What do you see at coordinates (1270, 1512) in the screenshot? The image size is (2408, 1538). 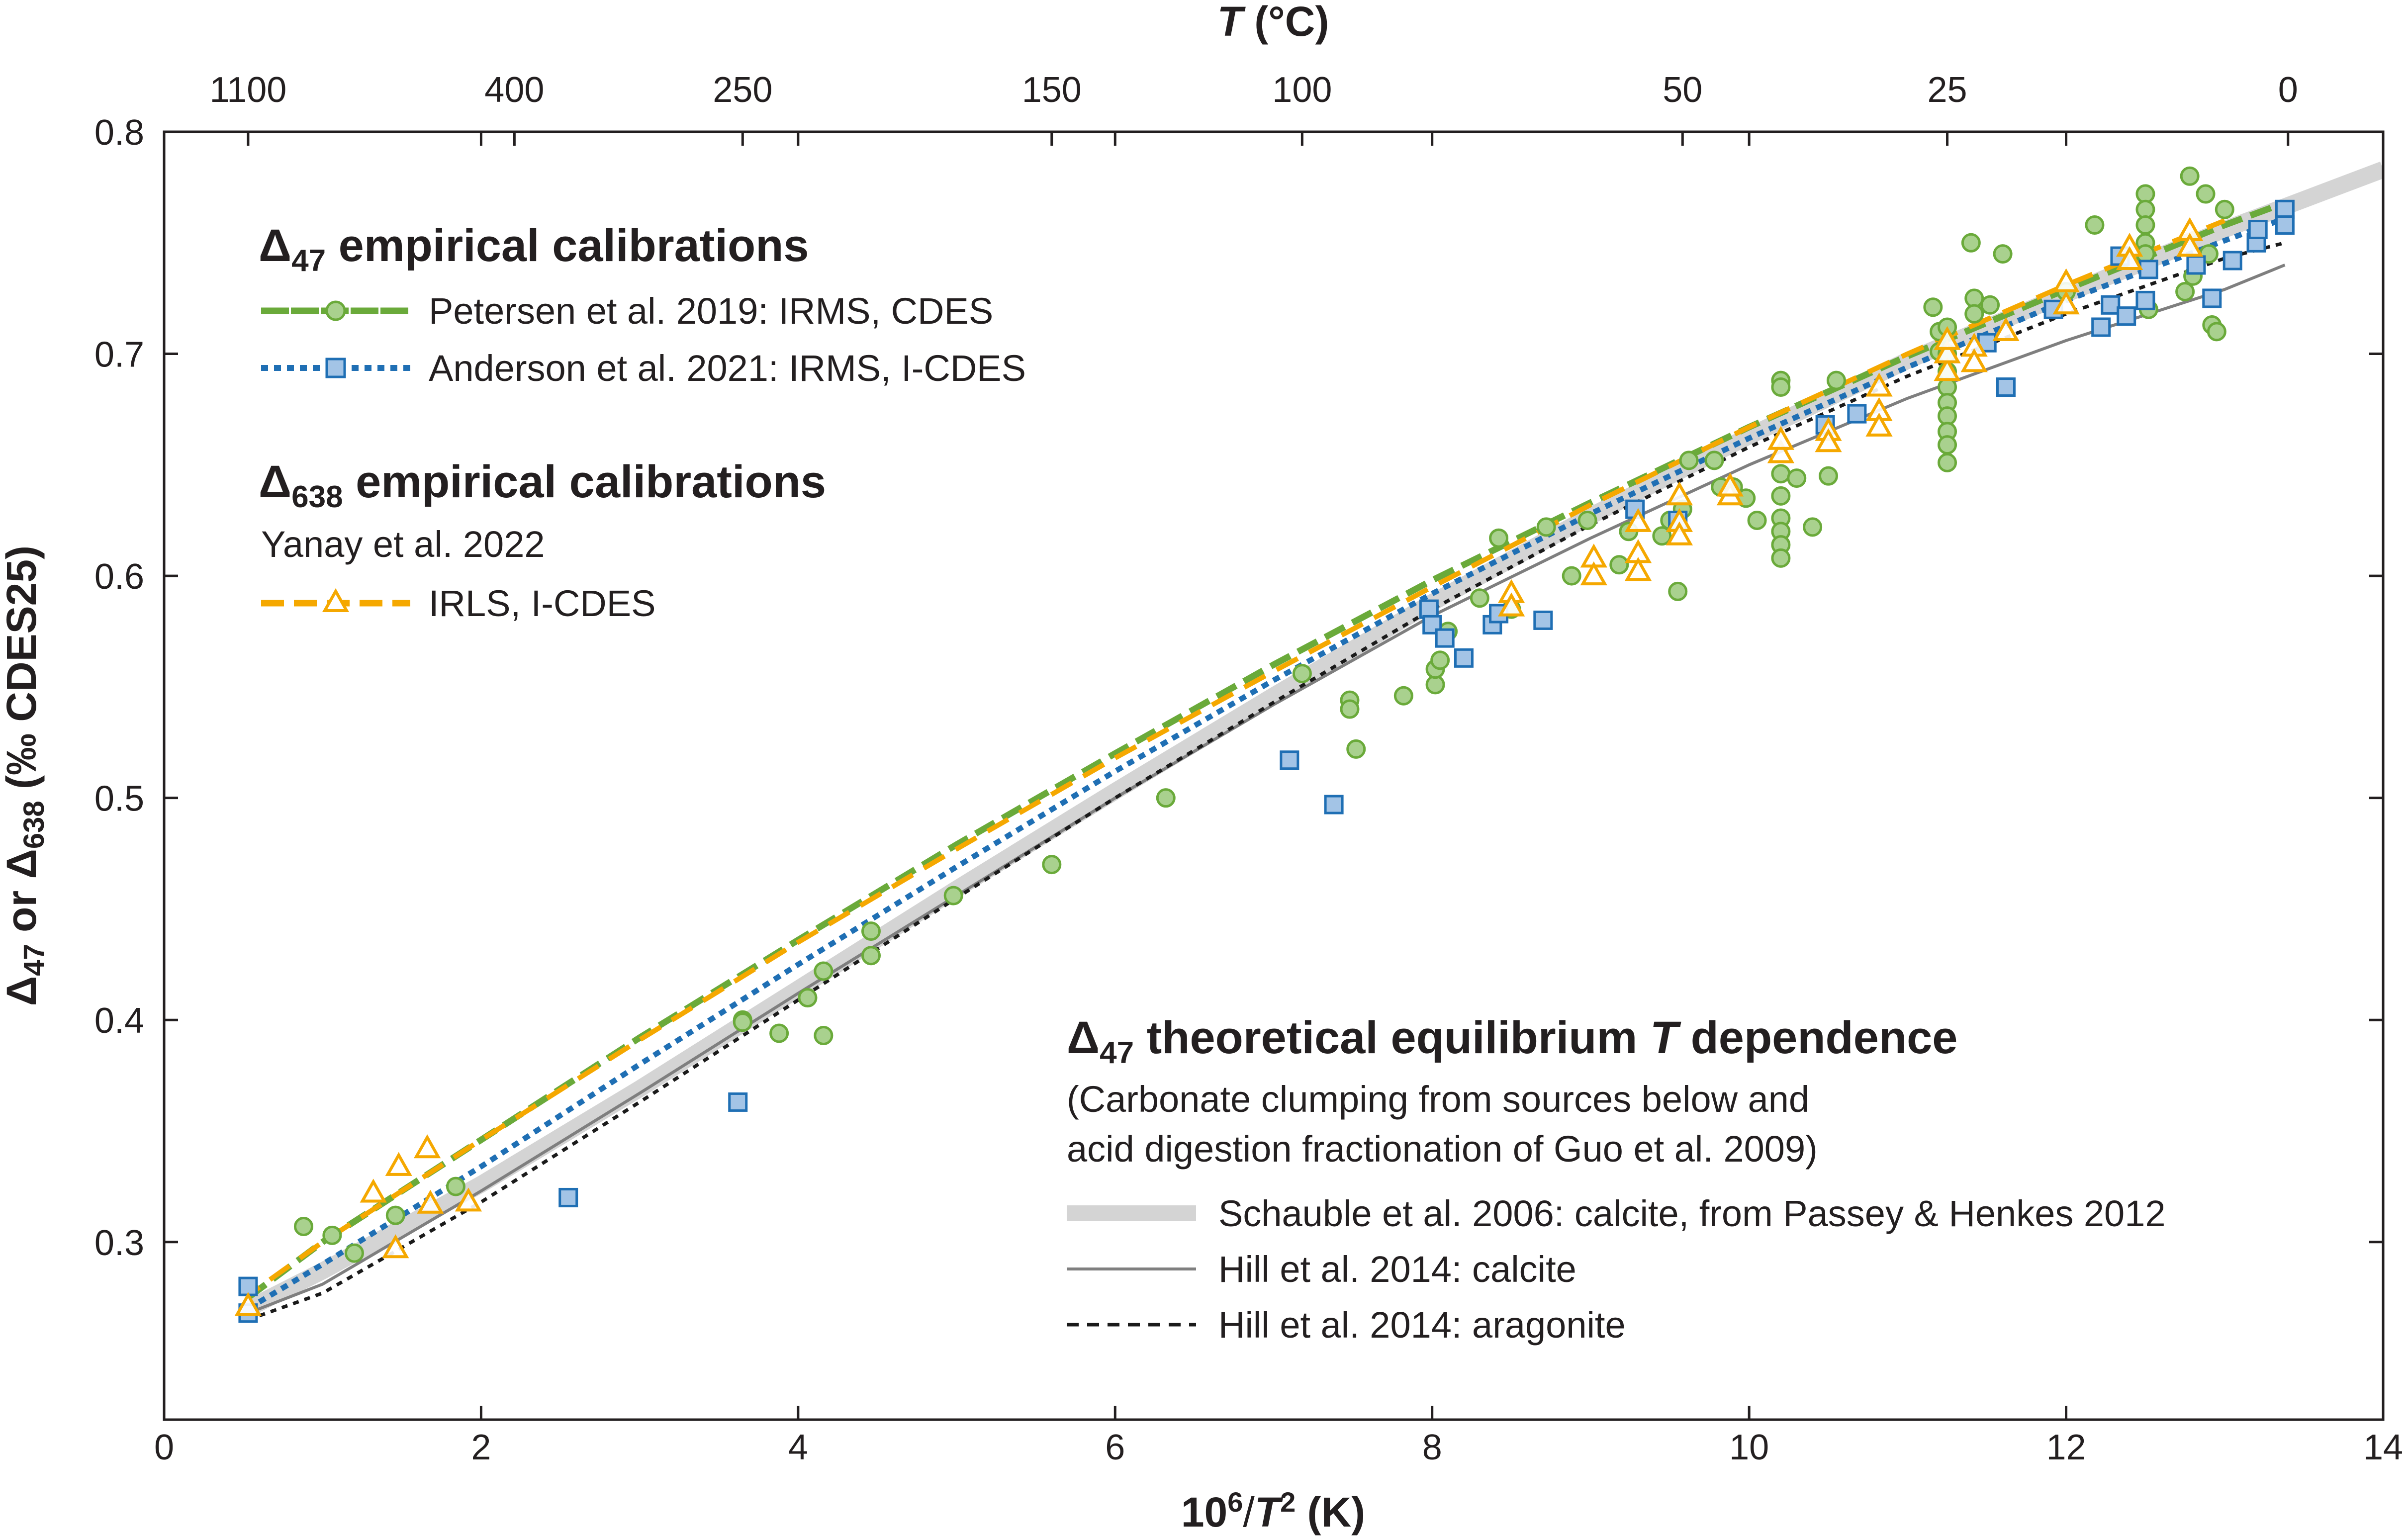 I see `x-axis-title-var: T` at bounding box center [1270, 1512].